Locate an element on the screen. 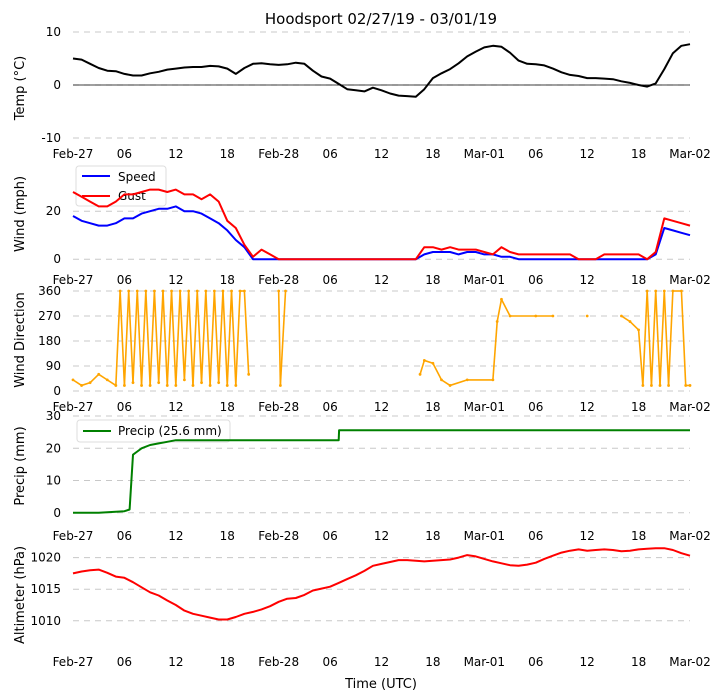  direction-ytick-label: 360 is located at coordinates (49, 291).